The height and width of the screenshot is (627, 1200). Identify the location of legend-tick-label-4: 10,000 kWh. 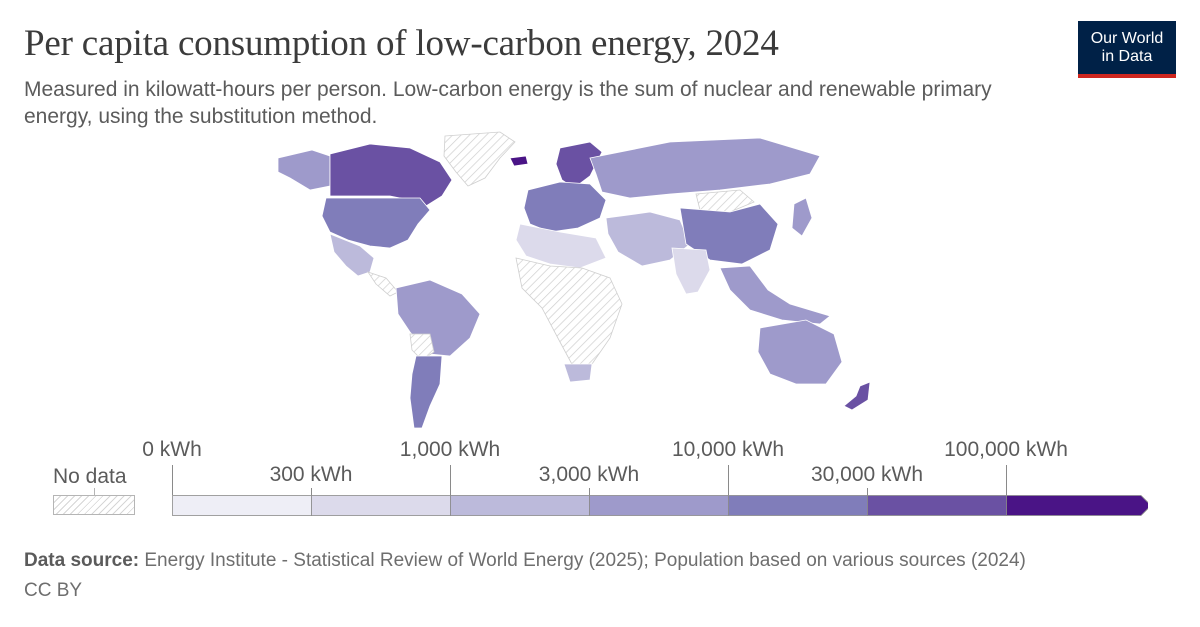
(728, 449).